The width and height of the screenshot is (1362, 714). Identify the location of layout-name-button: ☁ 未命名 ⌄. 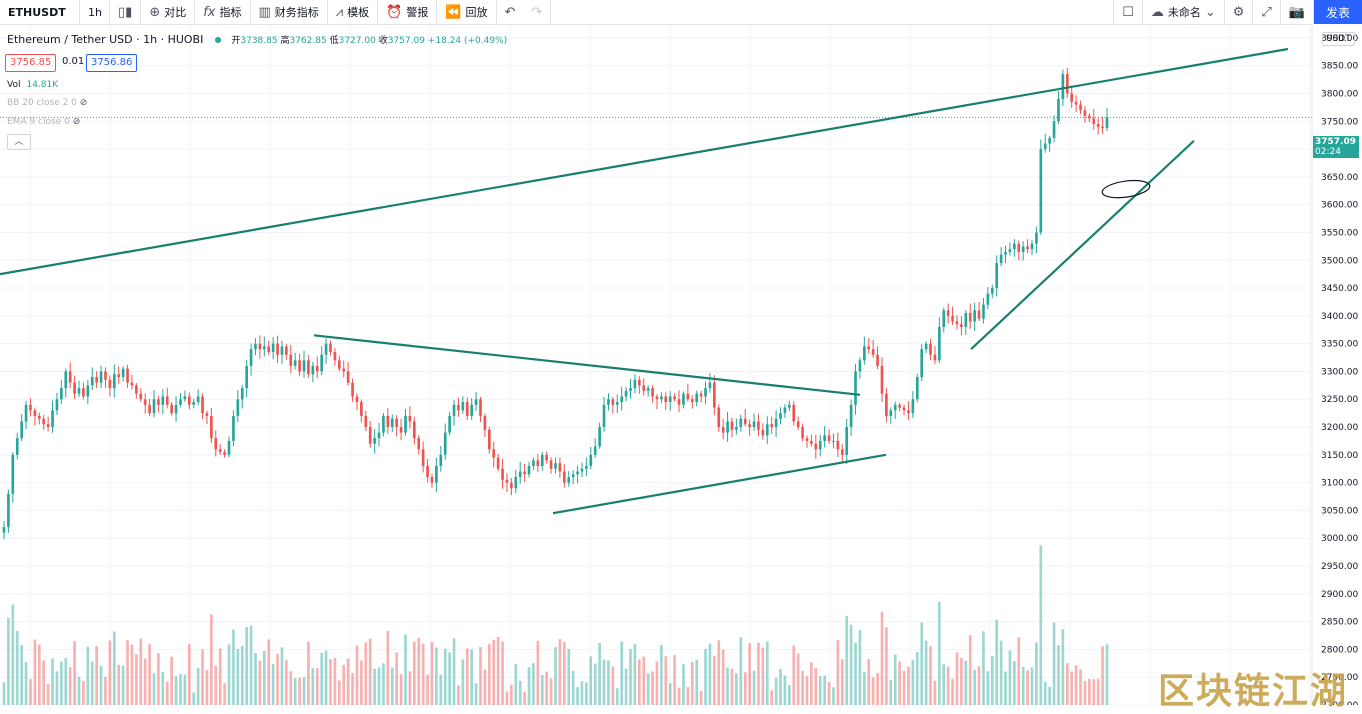
(1184, 12).